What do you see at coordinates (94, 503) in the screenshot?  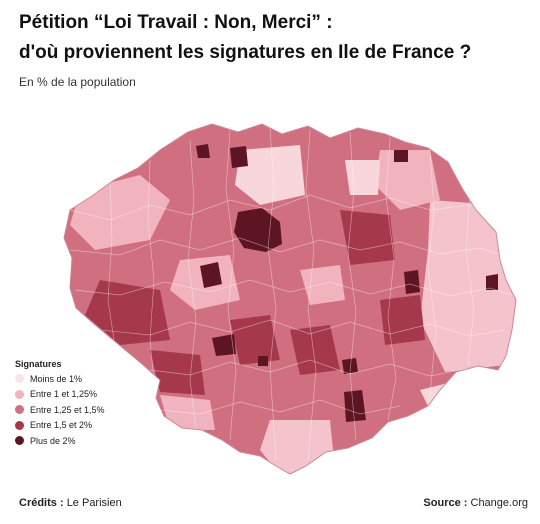 I see `credits-value: Le Parisien` at bounding box center [94, 503].